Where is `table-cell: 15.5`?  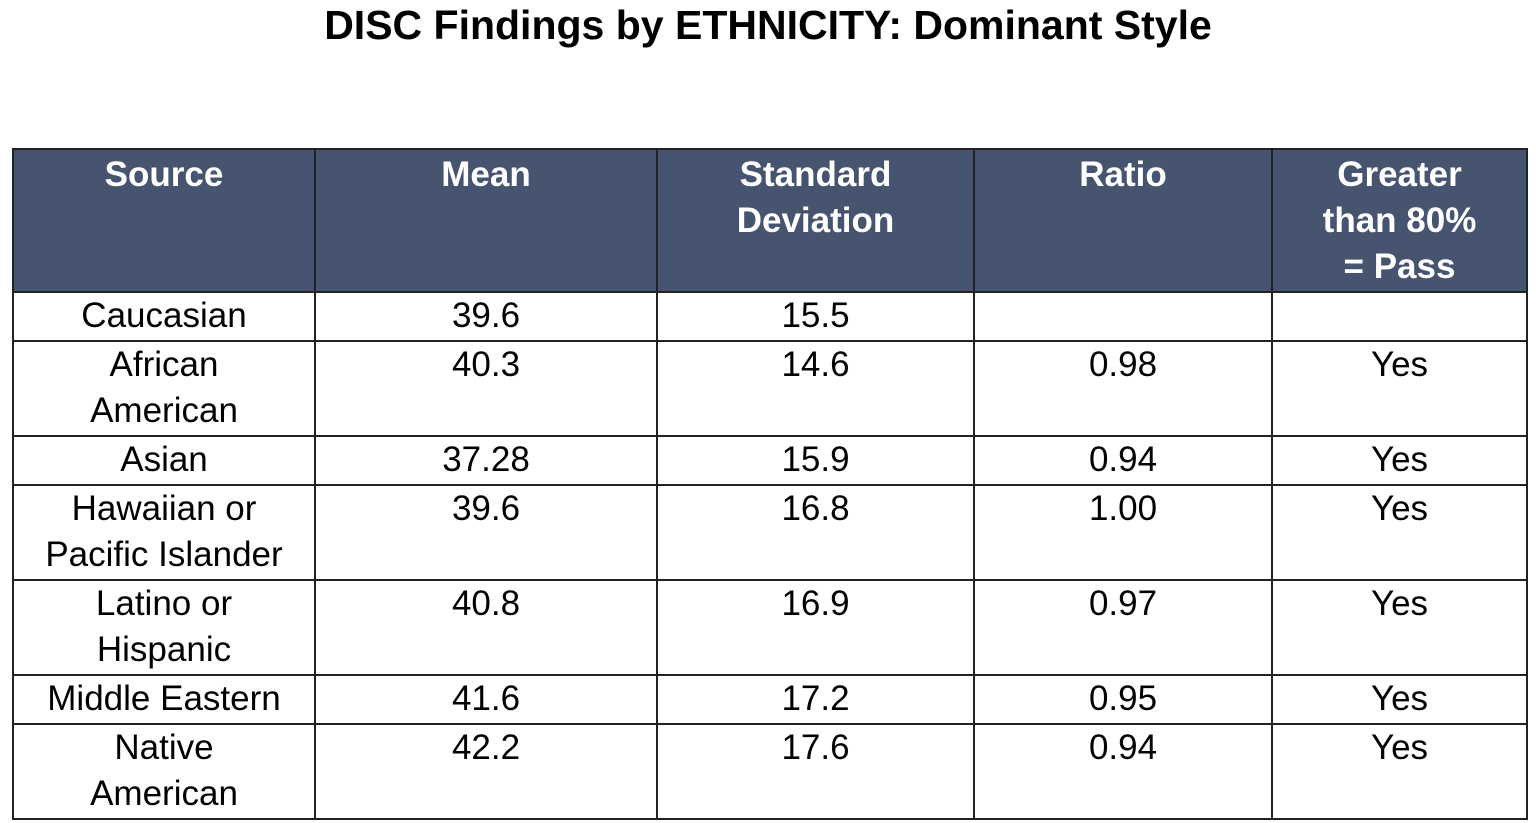
table-cell: 15.5 is located at coordinates (815, 316).